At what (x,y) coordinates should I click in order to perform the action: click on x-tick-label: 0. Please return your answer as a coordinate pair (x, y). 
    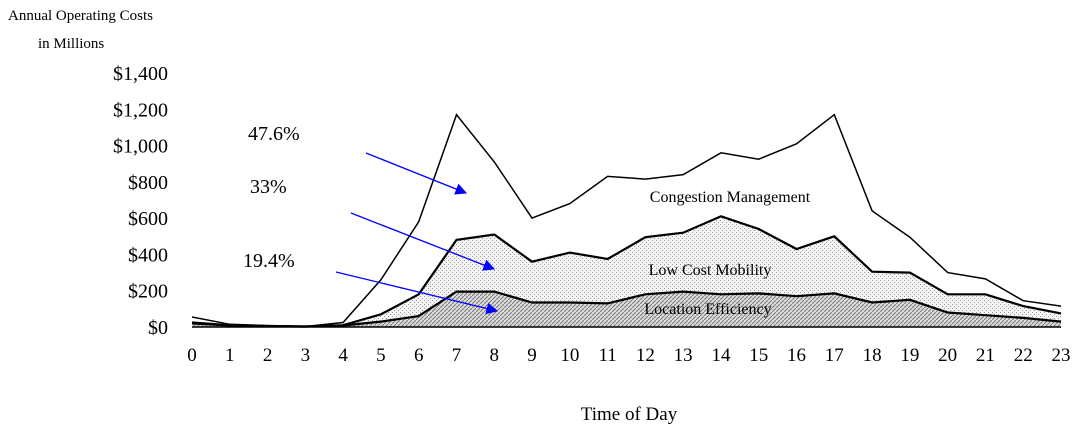
    Looking at the image, I should click on (192, 355).